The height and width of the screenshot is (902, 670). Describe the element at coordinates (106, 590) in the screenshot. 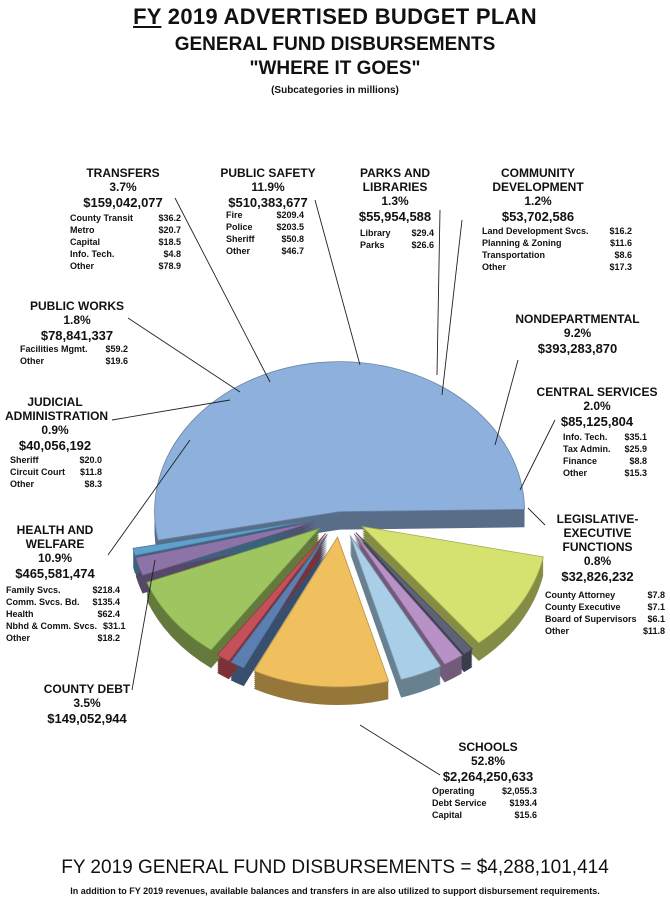

I see `subcategory-amount: $218.4` at that location.